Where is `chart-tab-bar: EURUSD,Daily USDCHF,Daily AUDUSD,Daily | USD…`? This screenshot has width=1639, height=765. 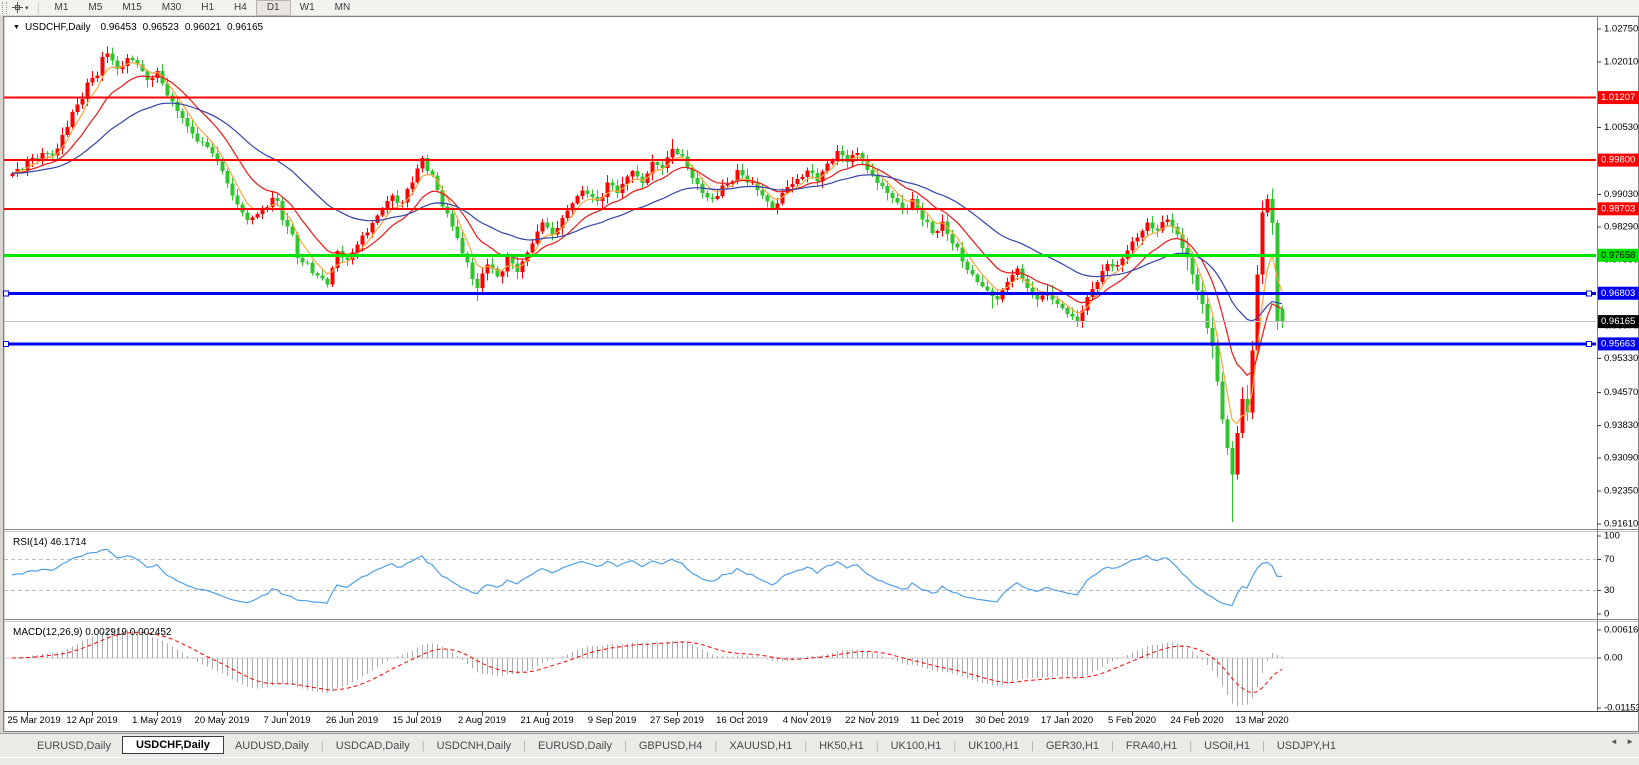 chart-tab-bar: EURUSD,Daily USDCHF,Daily AUDUSD,Daily | USD… is located at coordinates (819, 745).